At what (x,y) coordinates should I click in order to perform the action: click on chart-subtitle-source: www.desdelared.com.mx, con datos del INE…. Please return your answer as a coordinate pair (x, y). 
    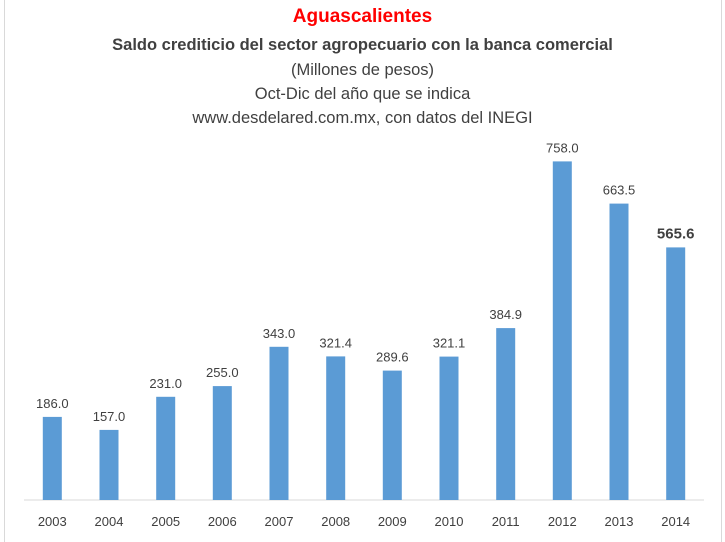
    Looking at the image, I should click on (362, 118).